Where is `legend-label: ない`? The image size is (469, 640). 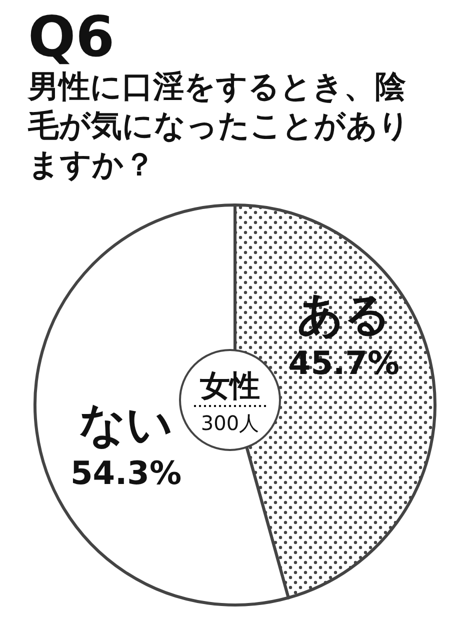 legend-label: ない is located at coordinates (126, 423).